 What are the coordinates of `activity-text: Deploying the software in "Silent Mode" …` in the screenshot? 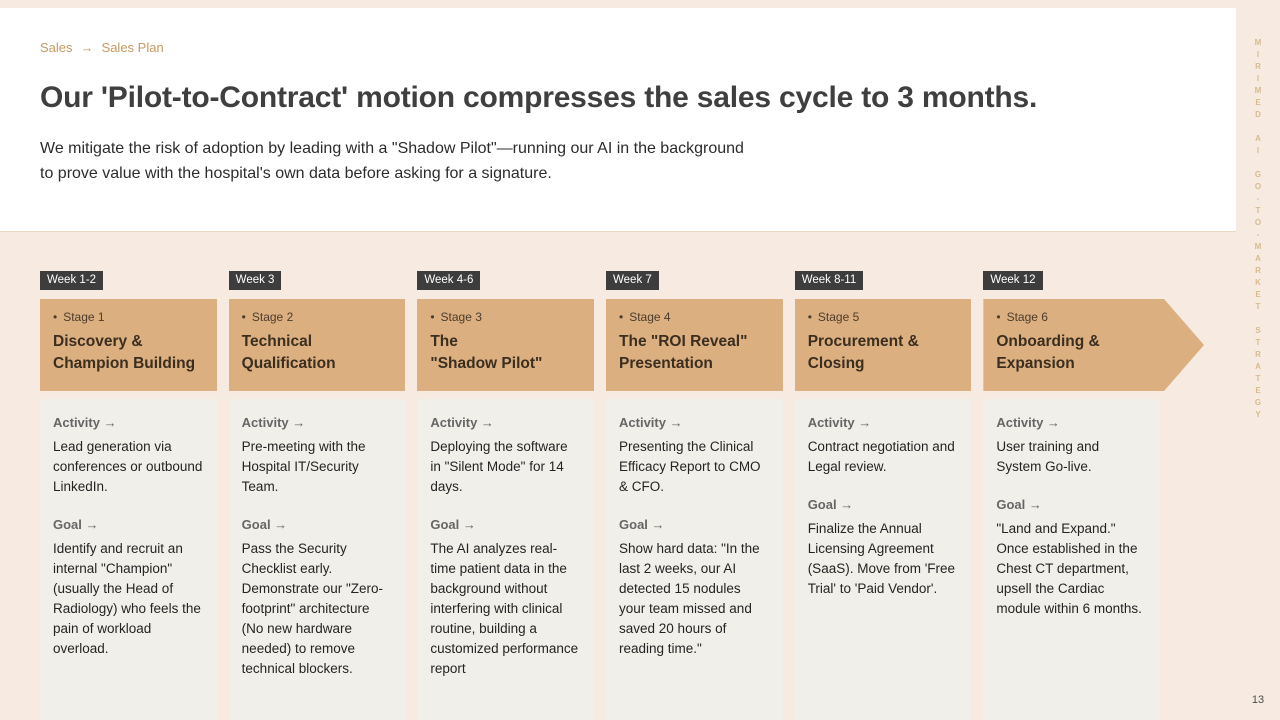 It's located at (499, 466).